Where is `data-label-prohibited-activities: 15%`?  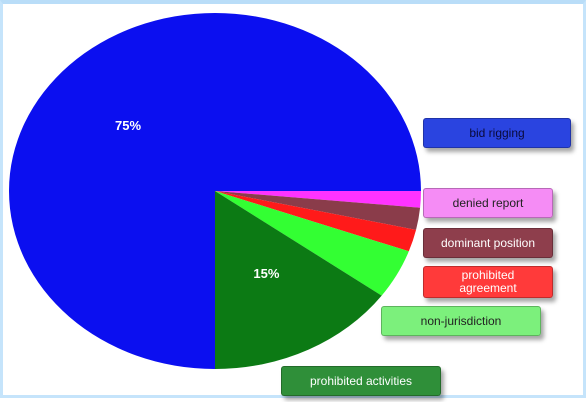
data-label-prohibited-activities: 15% is located at coordinates (266, 273).